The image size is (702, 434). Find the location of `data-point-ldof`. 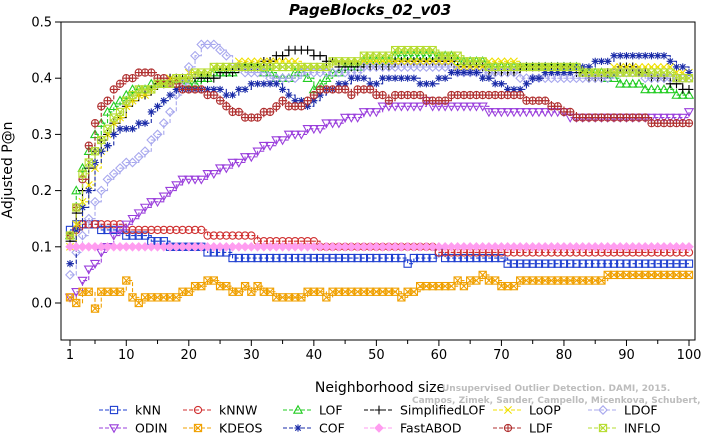

data-point-ldof is located at coordinates (163, 123).